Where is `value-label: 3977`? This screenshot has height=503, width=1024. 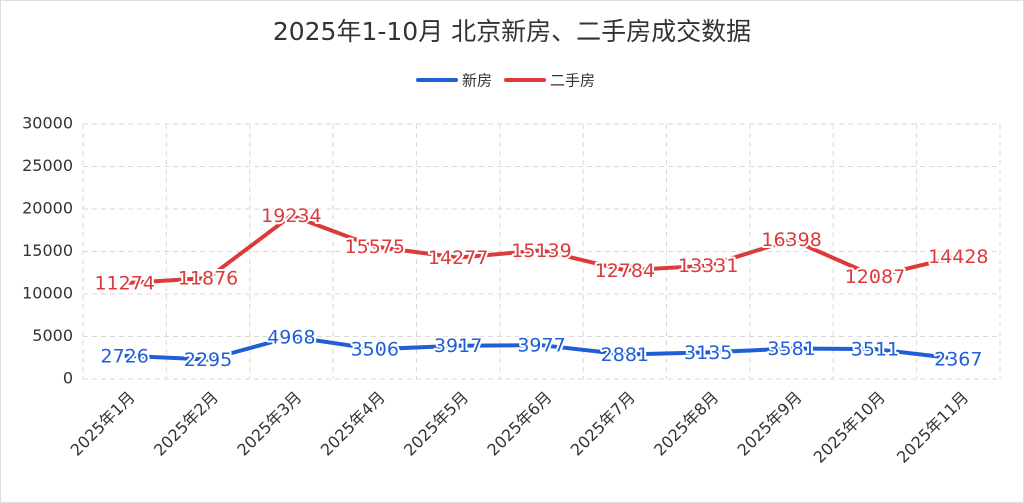
value-label: 3977 is located at coordinates (541, 346).